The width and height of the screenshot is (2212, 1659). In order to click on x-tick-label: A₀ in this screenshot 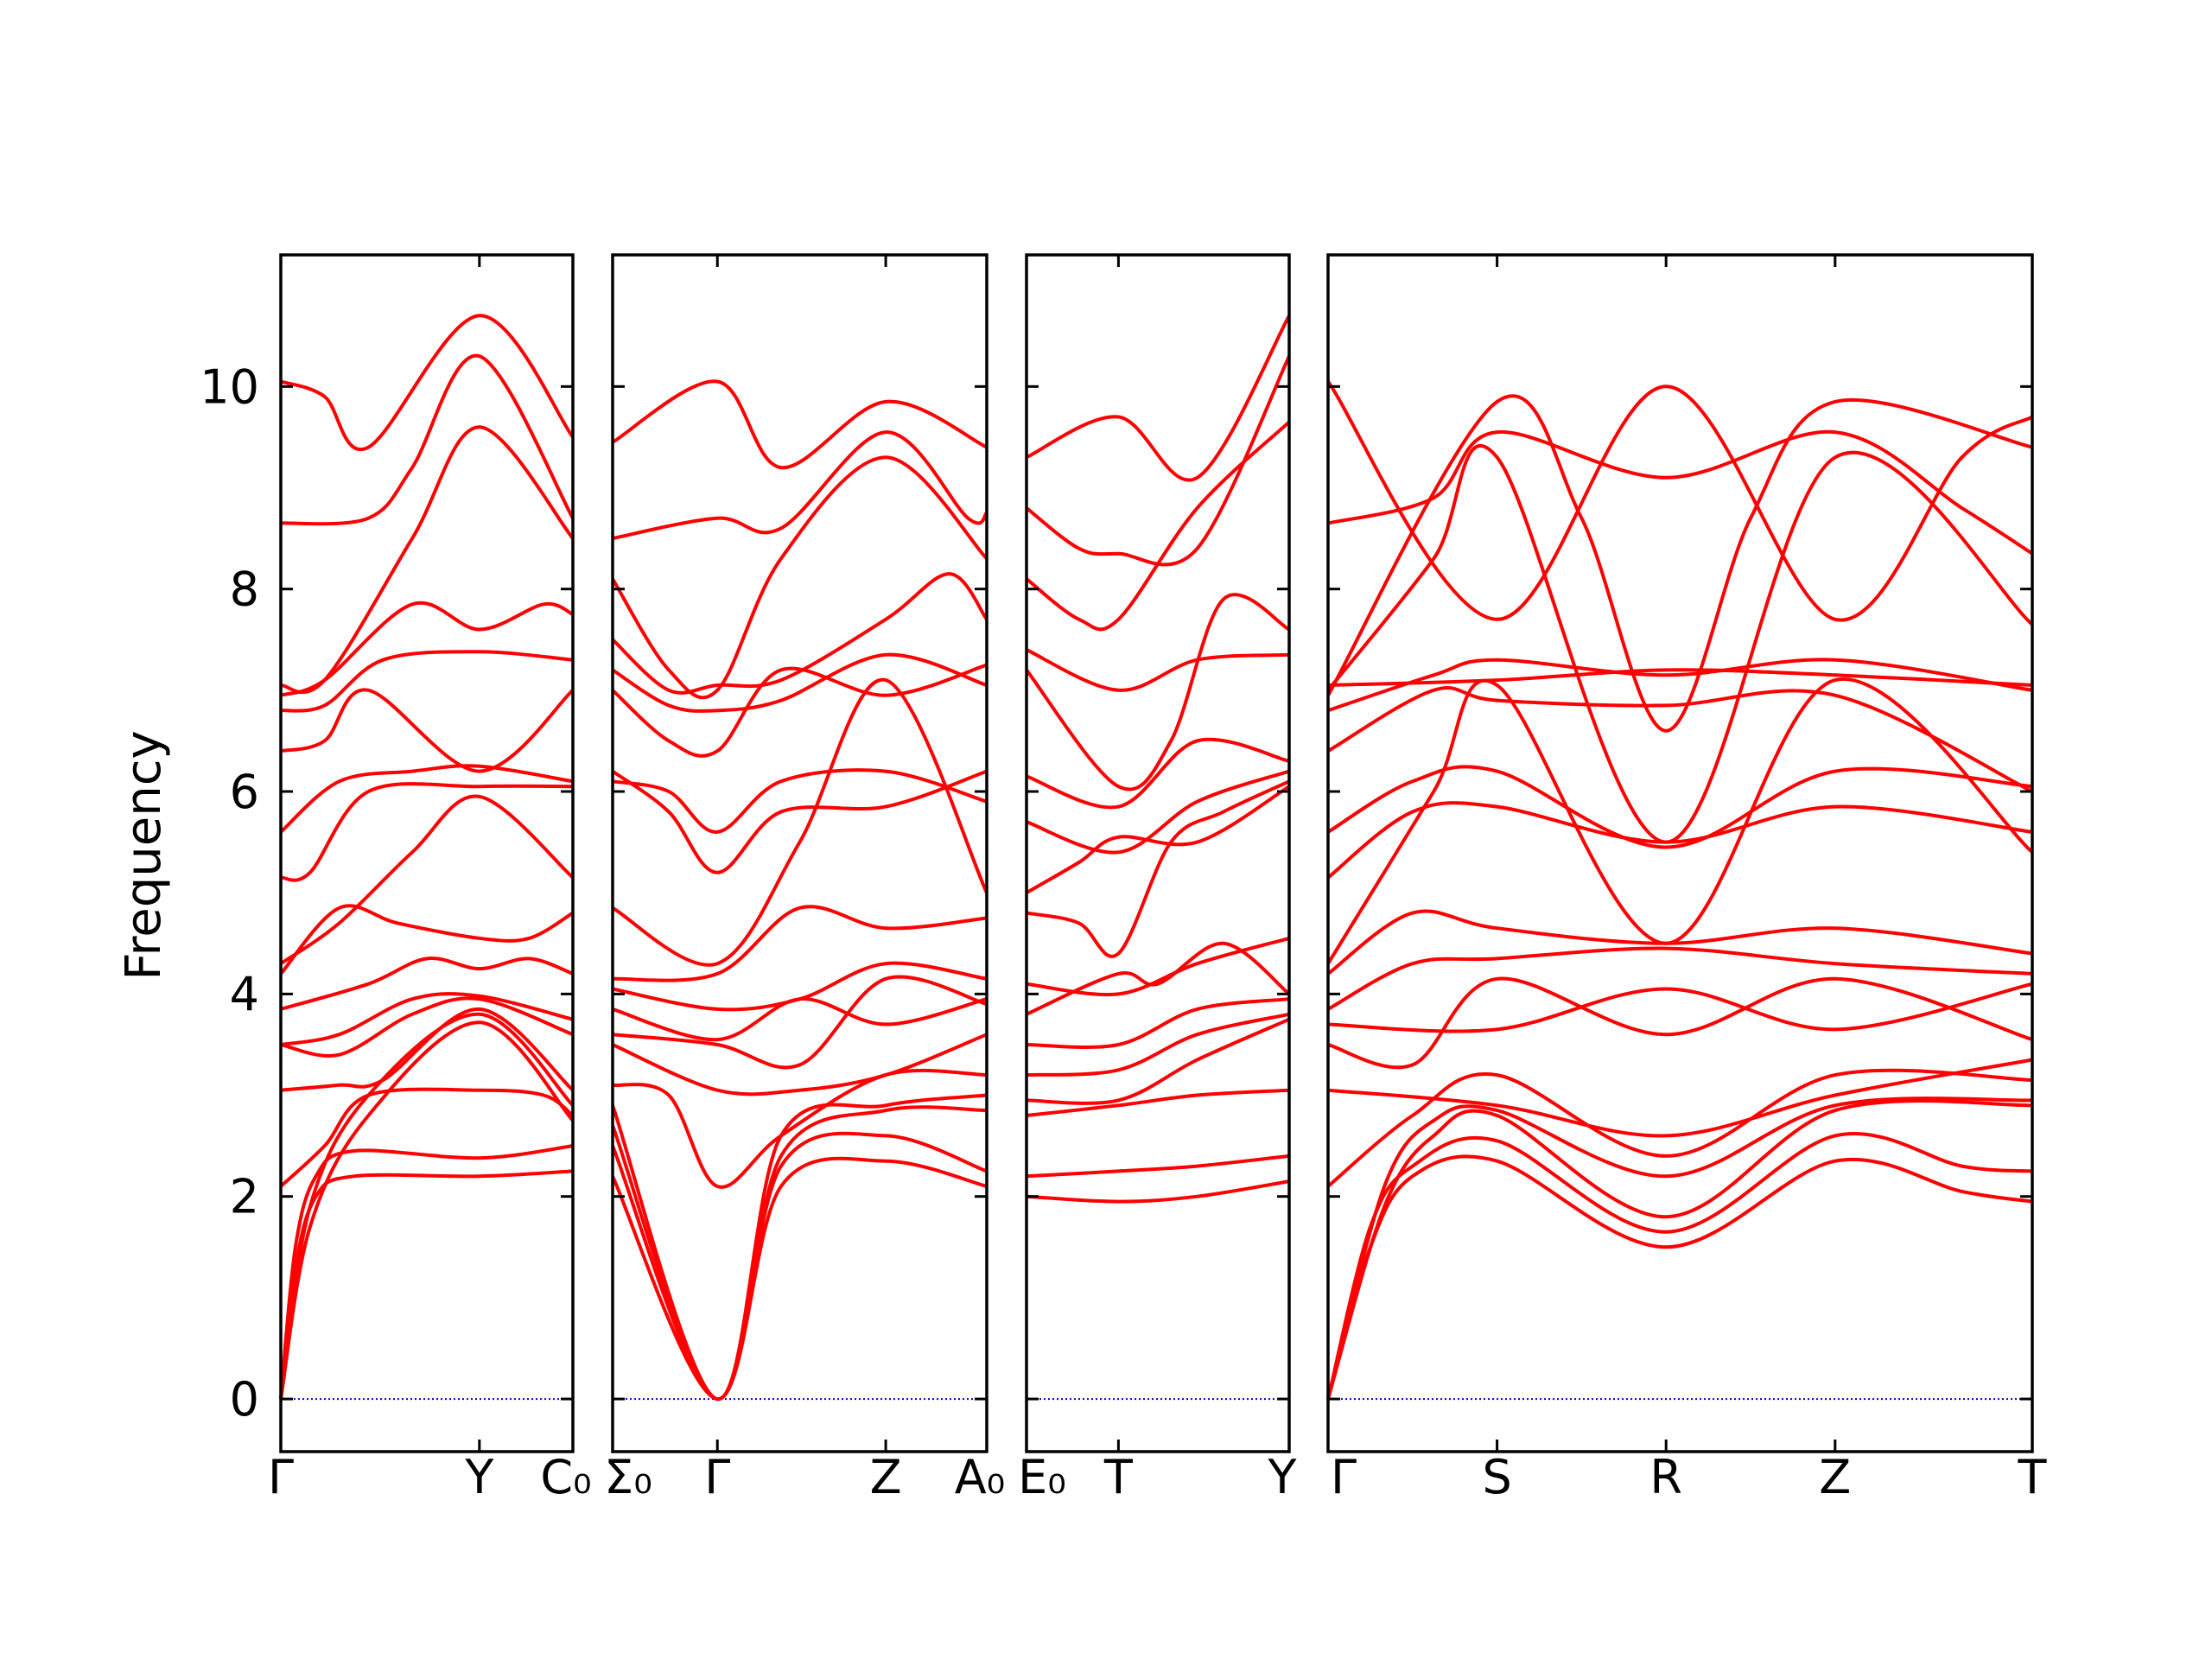, I will do `click(980, 1477)`.